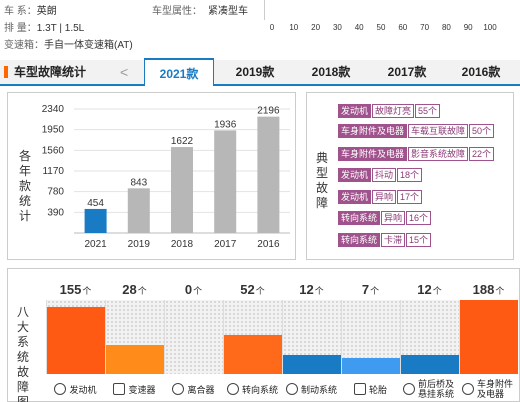 The image size is (520, 402). I want to click on system-column: 12个制动系统, so click(311, 340).